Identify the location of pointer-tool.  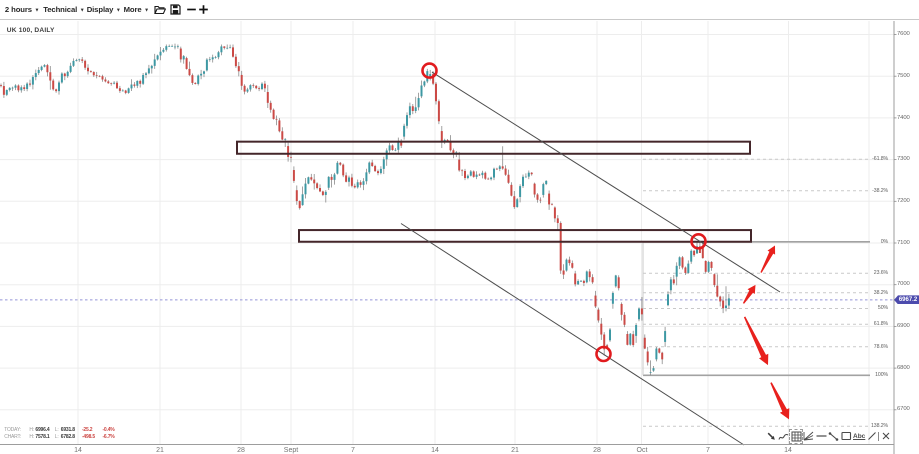
(771, 436).